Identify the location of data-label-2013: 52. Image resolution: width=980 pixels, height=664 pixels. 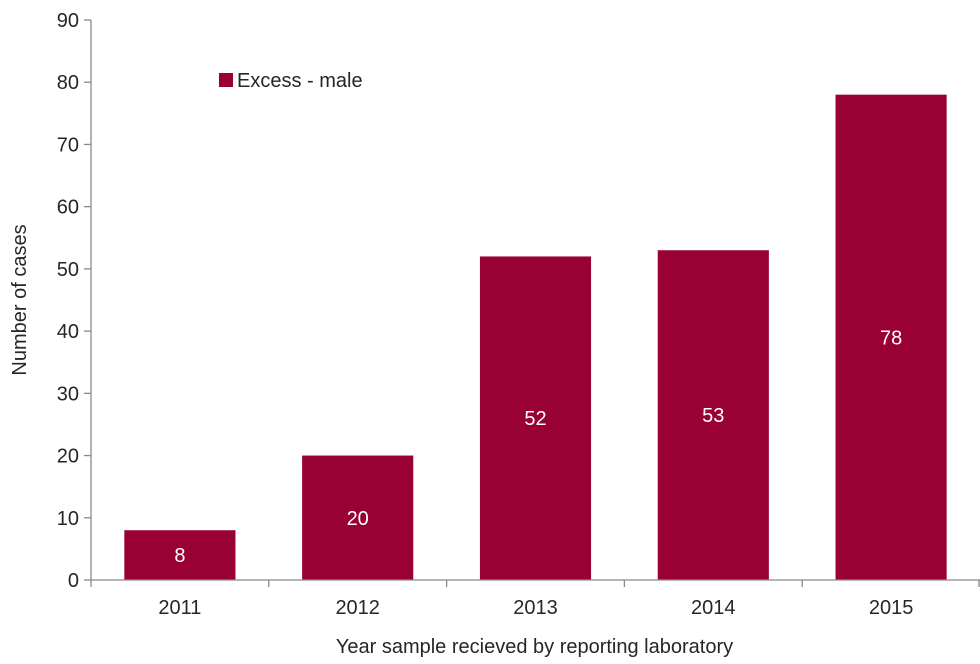
(535, 419).